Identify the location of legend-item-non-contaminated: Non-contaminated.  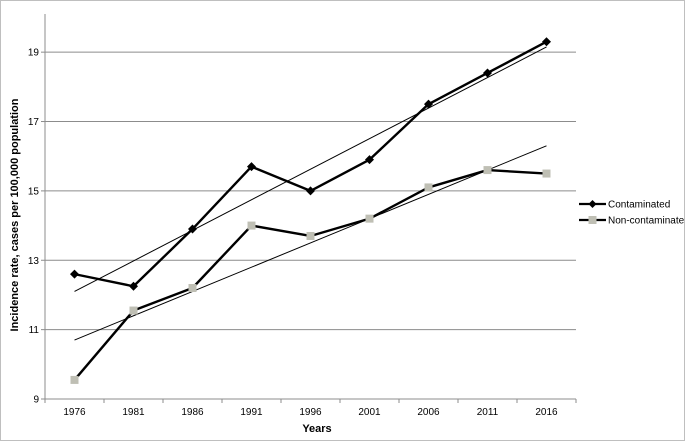
(631, 221).